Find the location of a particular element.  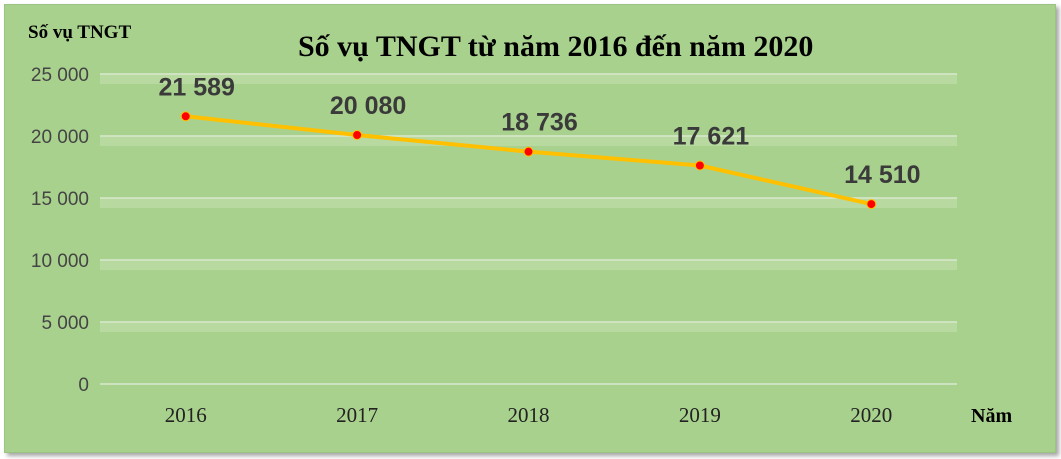

y-axis-label: Số vụ TNGT is located at coordinates (79, 32).